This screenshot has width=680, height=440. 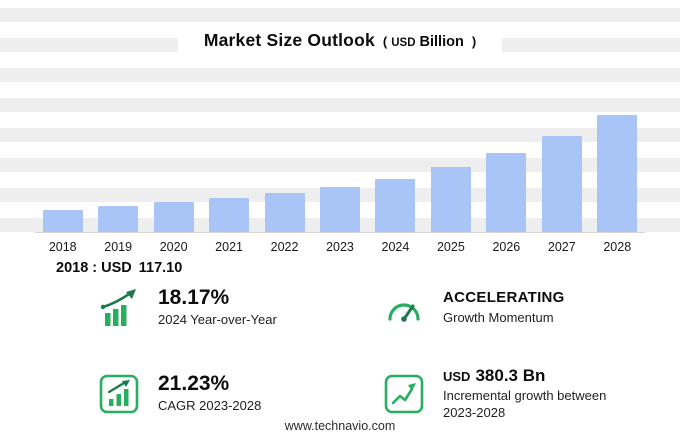 What do you see at coordinates (404, 308) in the screenshot?
I see `momentum-gauge-icon` at bounding box center [404, 308].